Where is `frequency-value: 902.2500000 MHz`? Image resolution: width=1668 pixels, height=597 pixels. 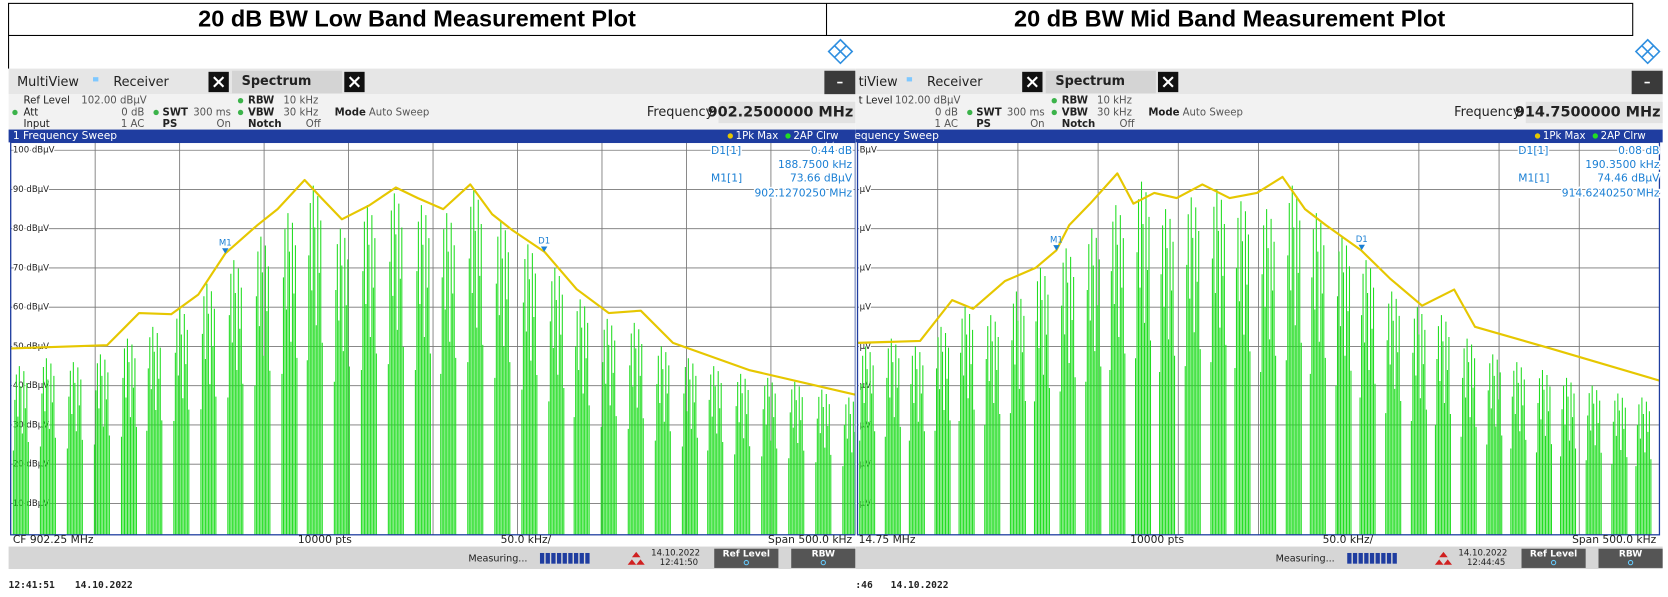 frequency-value: 902.2500000 MHz is located at coordinates (781, 112).